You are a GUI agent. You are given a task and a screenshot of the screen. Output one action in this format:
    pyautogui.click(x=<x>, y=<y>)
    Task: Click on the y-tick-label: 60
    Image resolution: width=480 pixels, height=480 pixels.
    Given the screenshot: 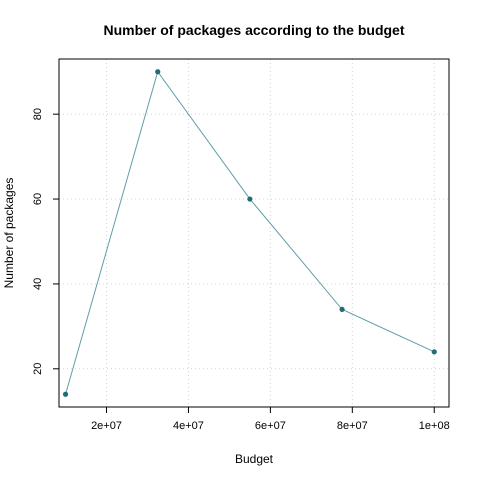 What is the action you would take?
    pyautogui.click(x=38, y=199)
    